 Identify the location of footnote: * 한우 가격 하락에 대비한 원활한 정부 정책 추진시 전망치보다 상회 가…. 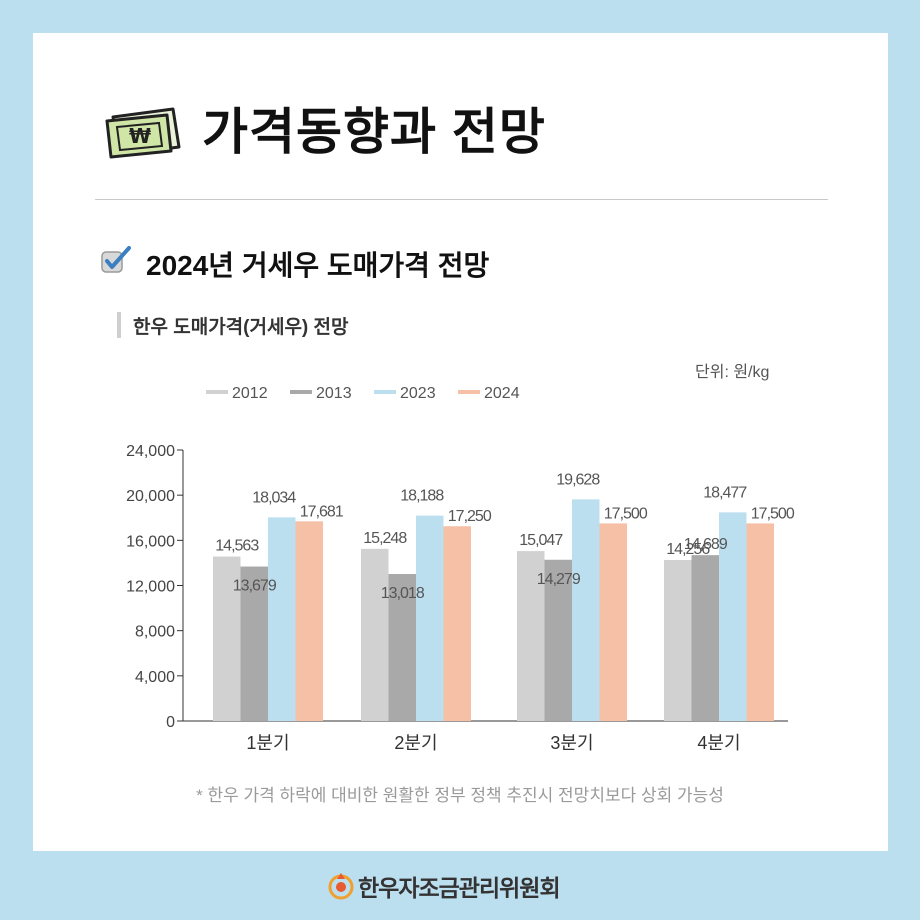
(460, 795).